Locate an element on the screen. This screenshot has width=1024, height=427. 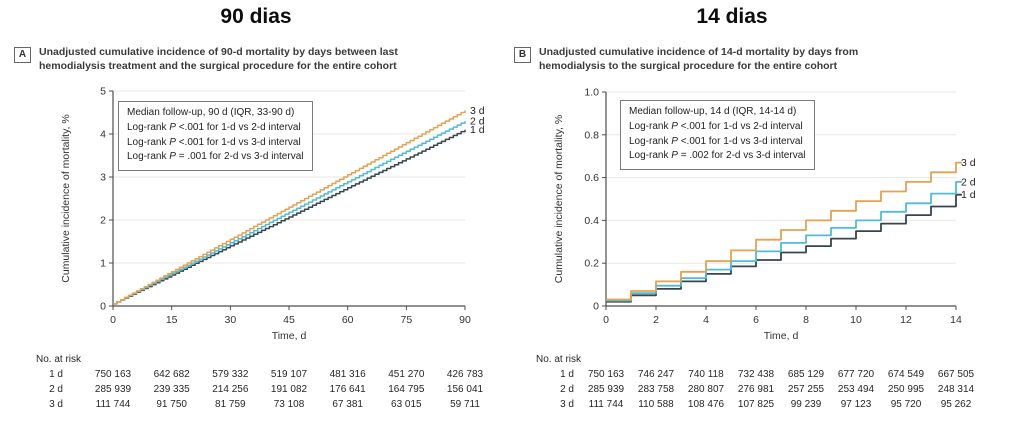
risk-cell: 73 108 is located at coordinates (289, 404).